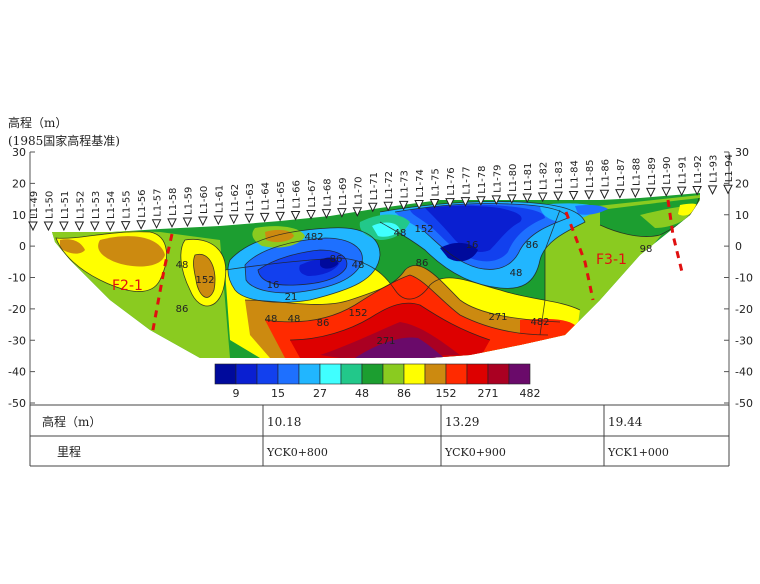  I want to click on station-label: L1-54, so click(111, 205).